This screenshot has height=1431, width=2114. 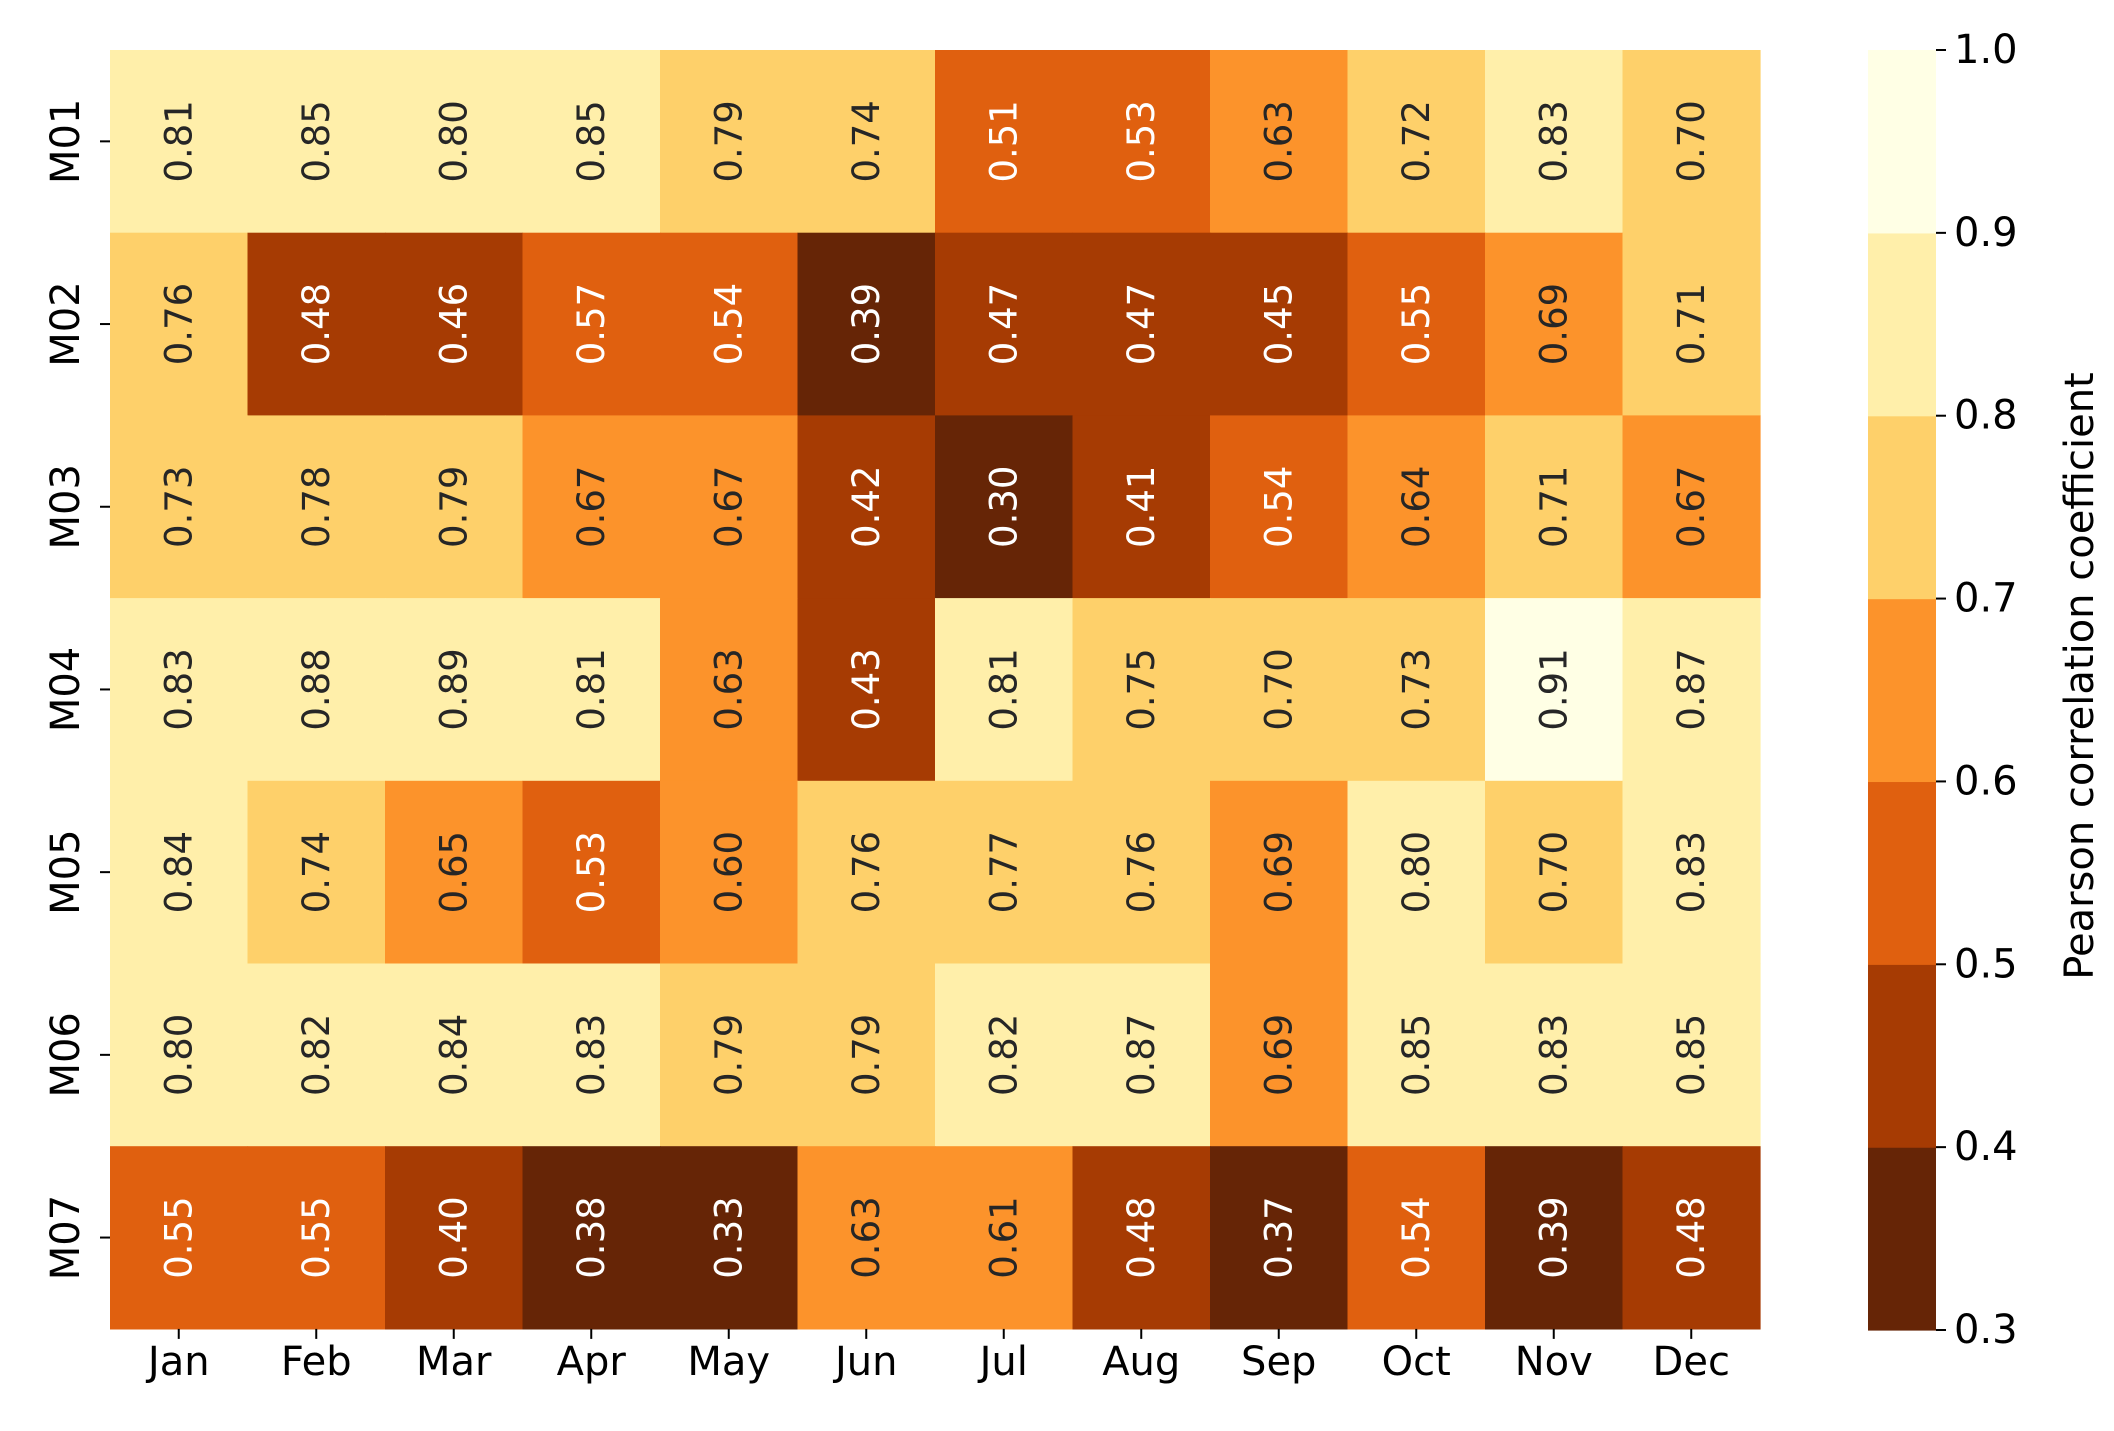 What do you see at coordinates (66, 871) in the screenshot?
I see `y-tick-label: M05` at bounding box center [66, 871].